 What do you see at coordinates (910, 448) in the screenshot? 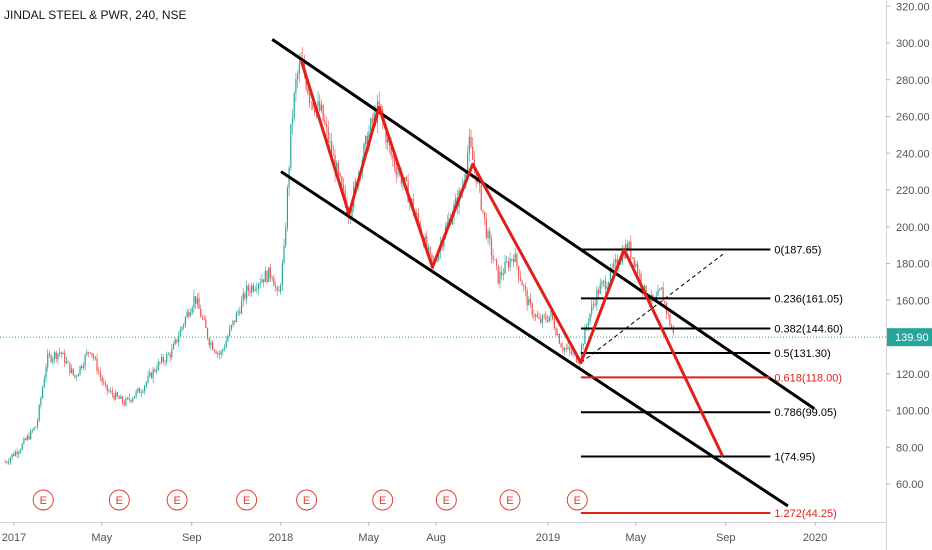
I see `y-tick-label: 80.00` at bounding box center [910, 448].